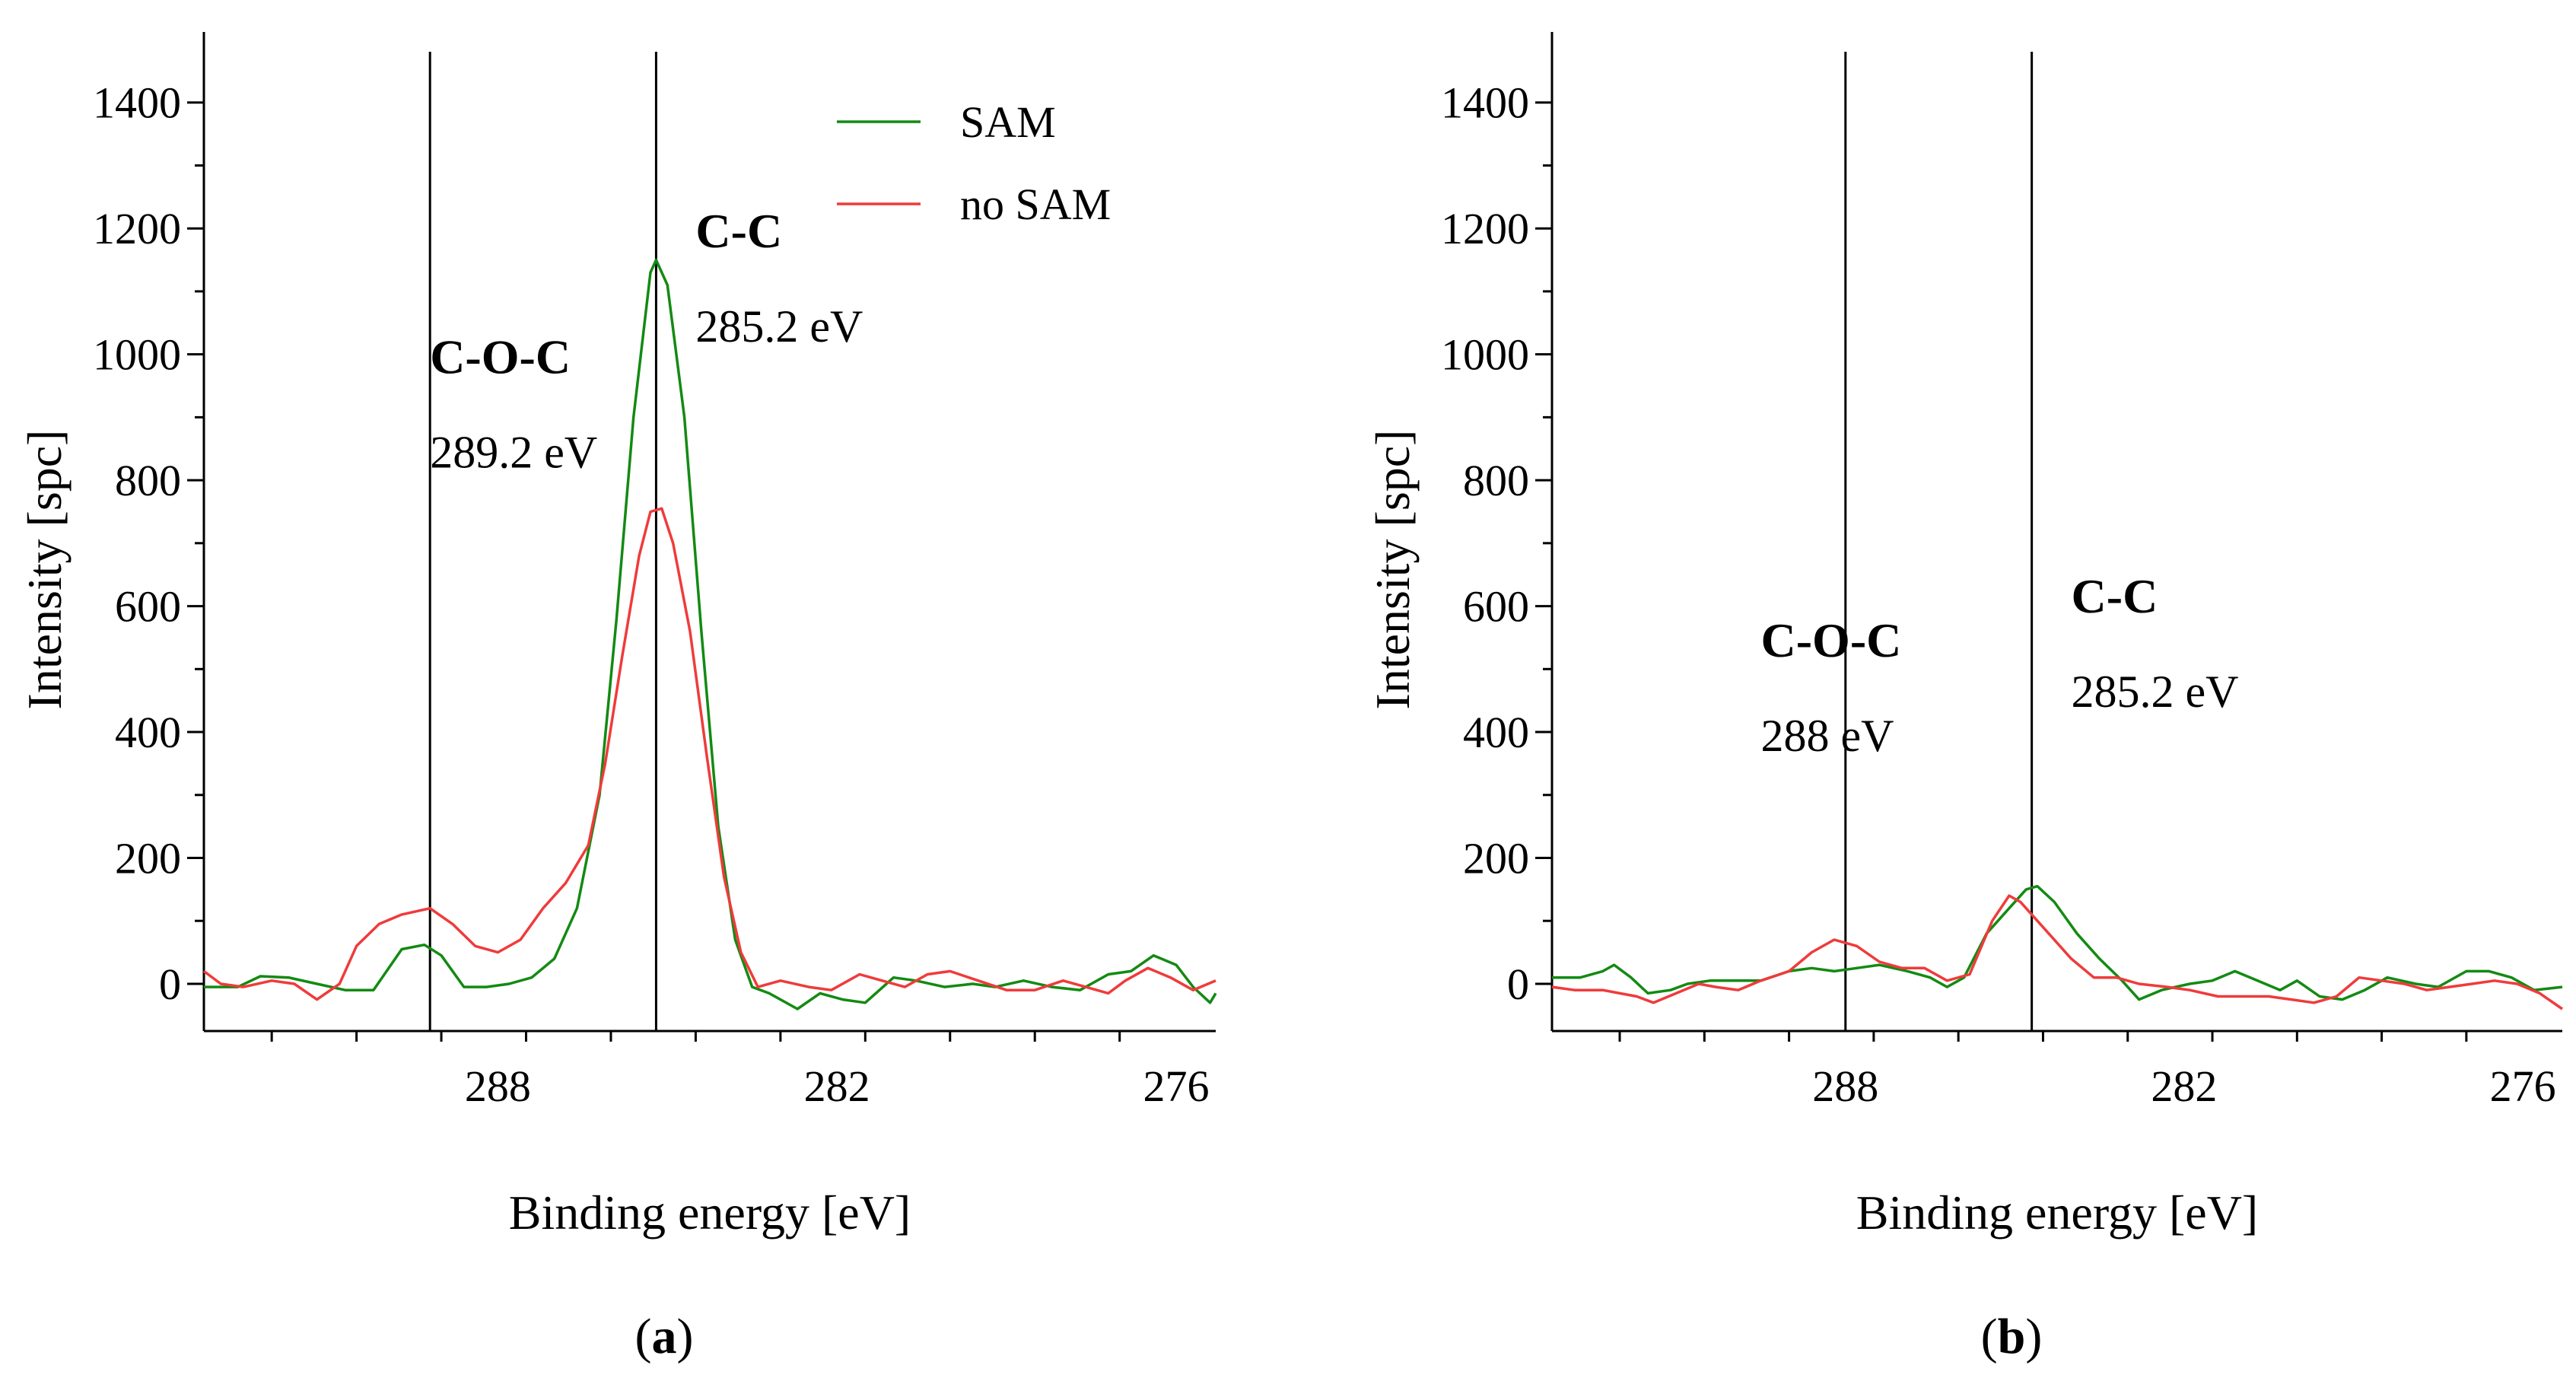  Describe the element at coordinates (2012, 1337) in the screenshot. I see `panel-label: (b)` at that location.